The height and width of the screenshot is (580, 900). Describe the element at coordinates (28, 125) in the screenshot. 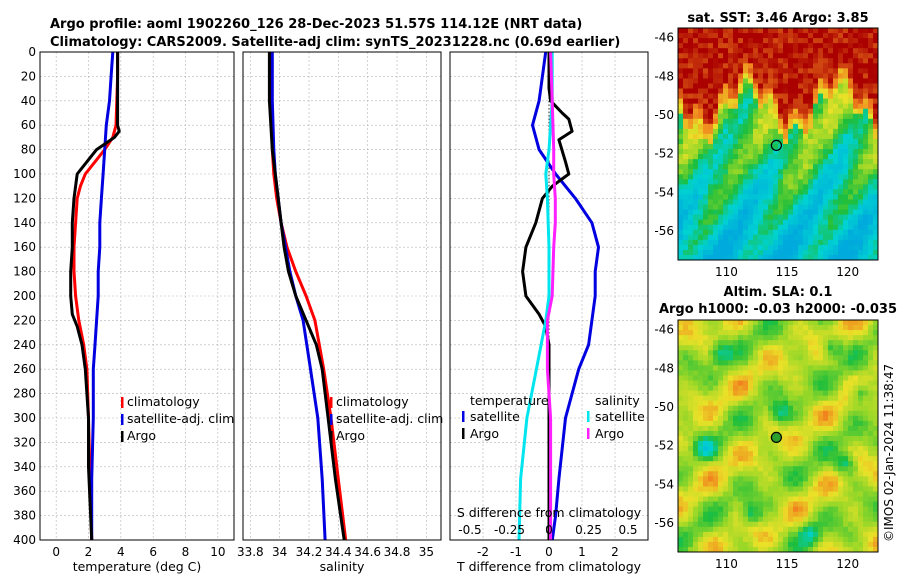

I see `y-tick-label: 60` at that location.